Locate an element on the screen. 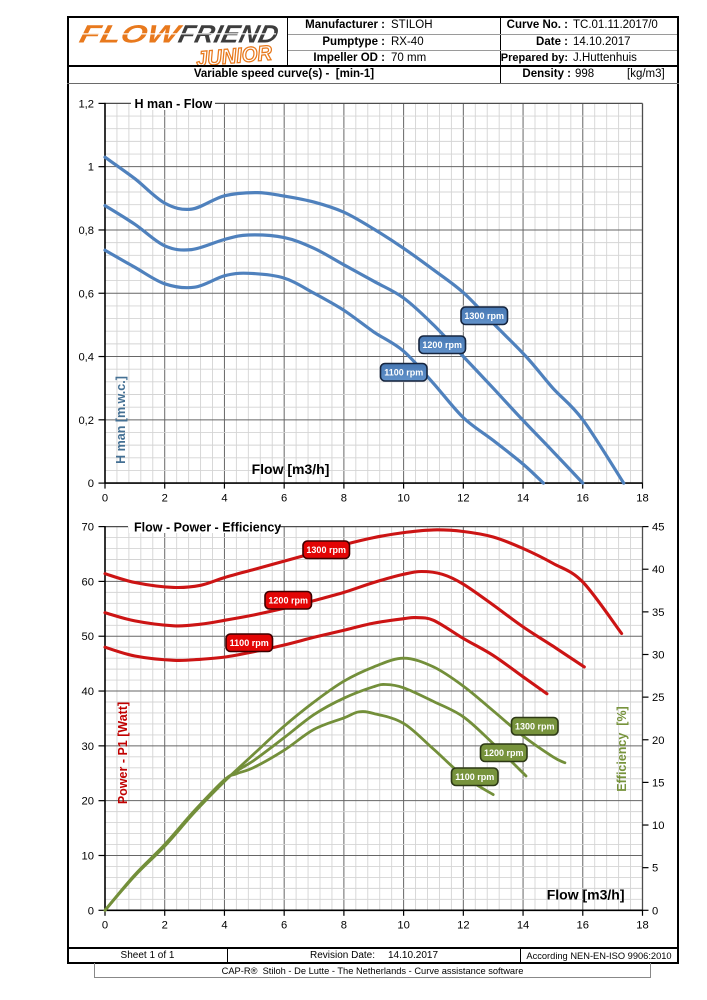  svg-text: H man - Flow is located at coordinates (174, 104).